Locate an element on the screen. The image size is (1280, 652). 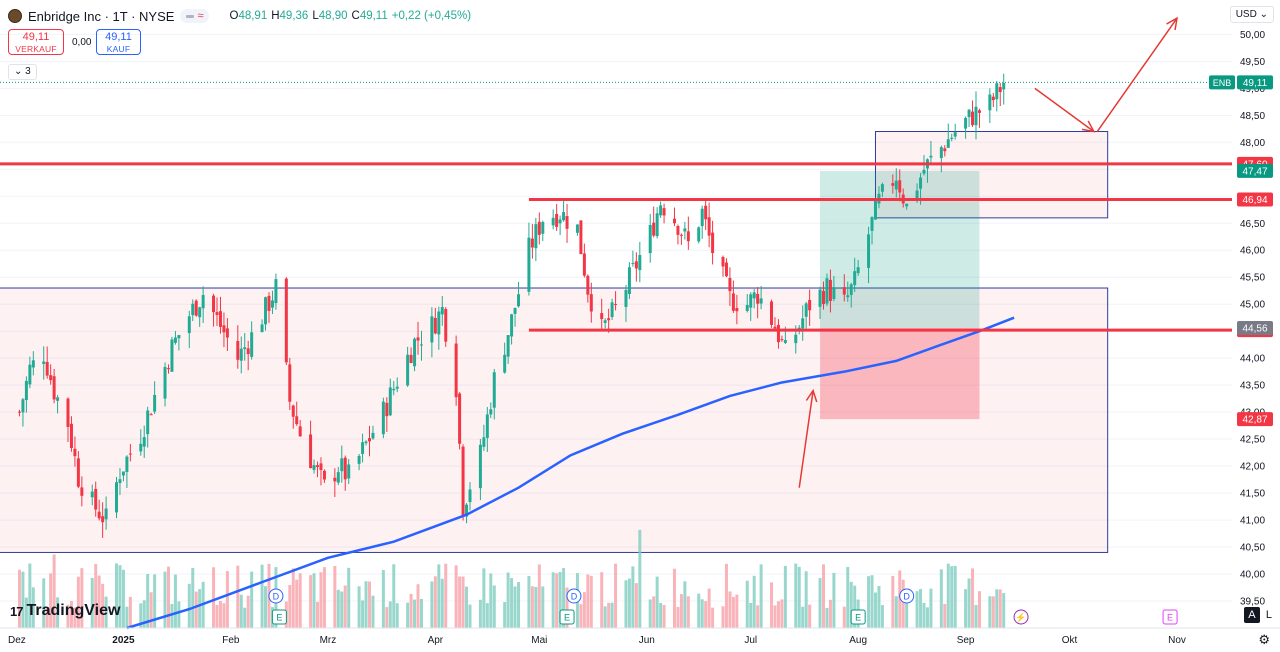
price-tick-label: 46,00 is located at coordinates (1252, 251).